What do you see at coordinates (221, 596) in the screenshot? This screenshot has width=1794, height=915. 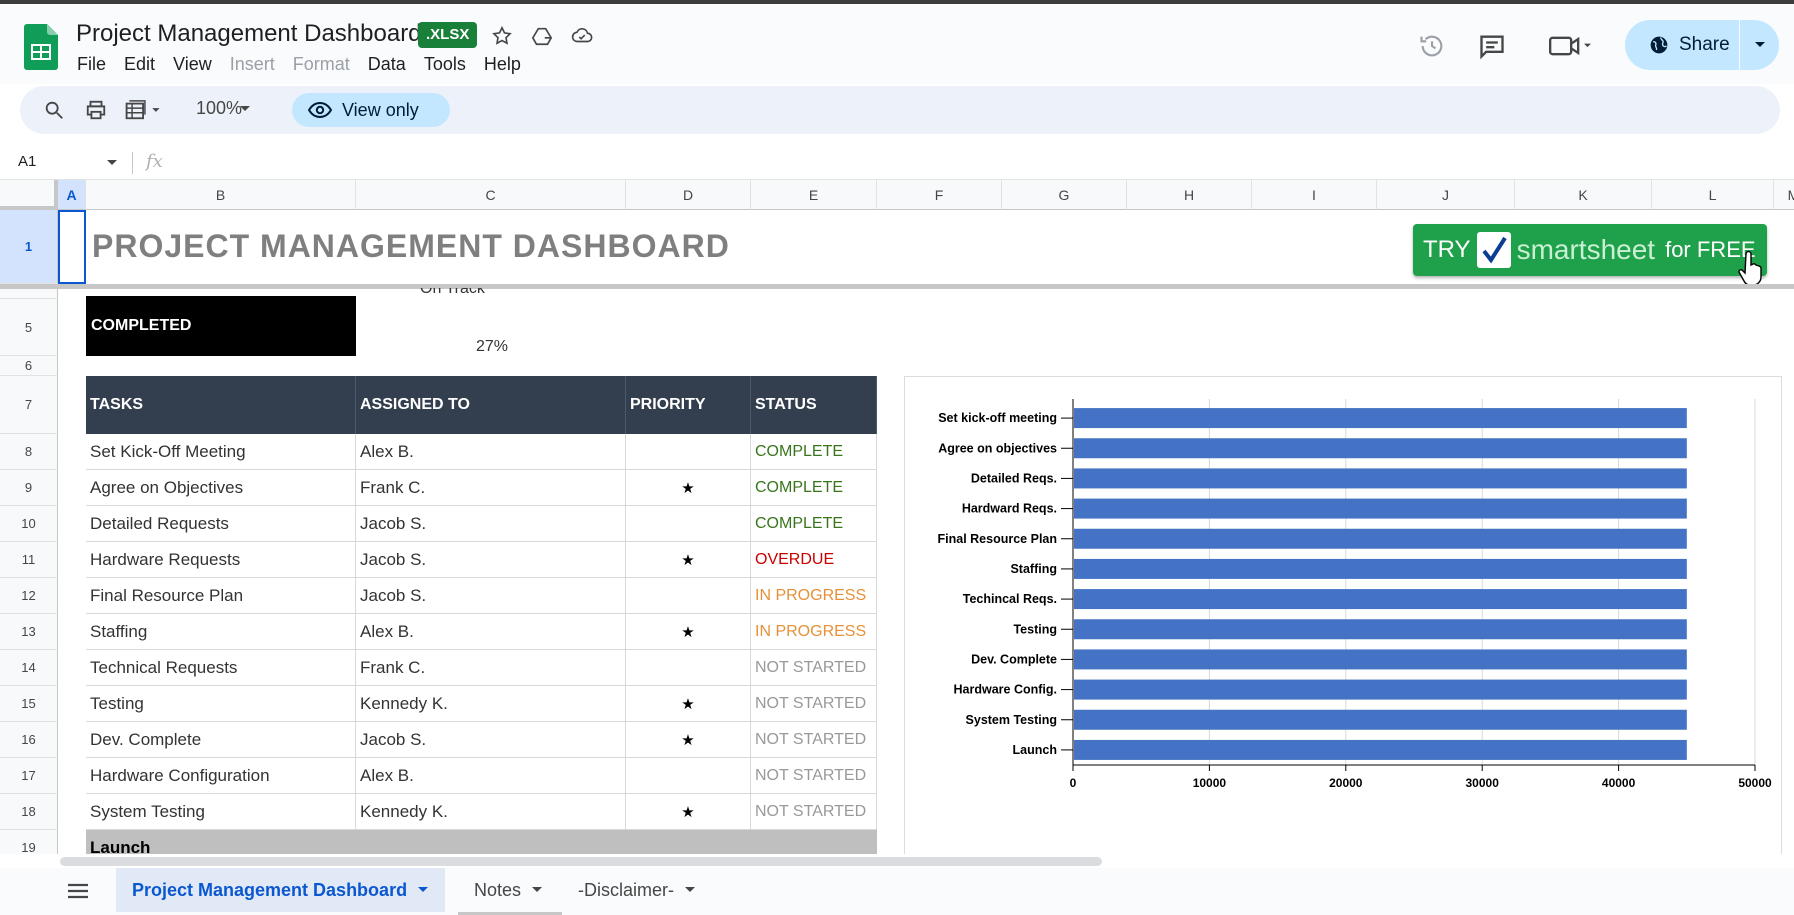 I see `task-cell: Final Resource Plan` at bounding box center [221, 596].